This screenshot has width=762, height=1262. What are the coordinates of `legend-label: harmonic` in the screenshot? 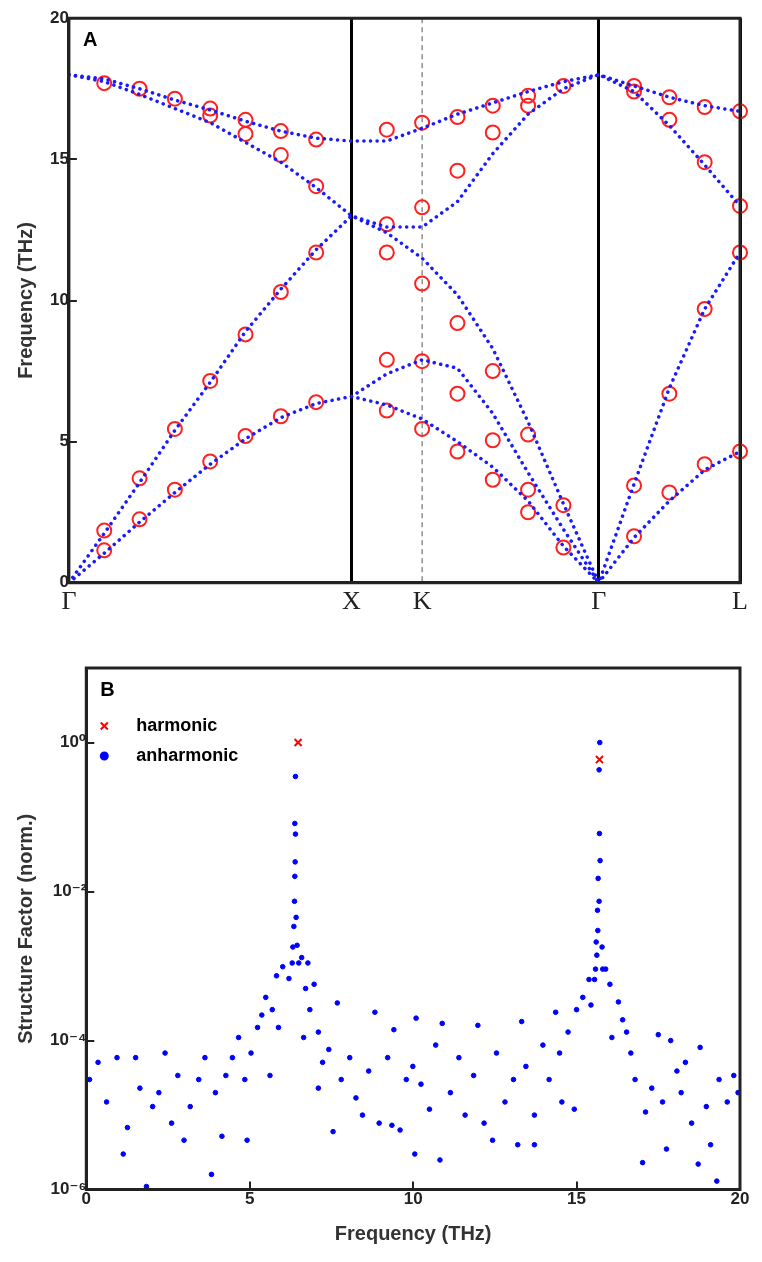 It's located at (177, 724).